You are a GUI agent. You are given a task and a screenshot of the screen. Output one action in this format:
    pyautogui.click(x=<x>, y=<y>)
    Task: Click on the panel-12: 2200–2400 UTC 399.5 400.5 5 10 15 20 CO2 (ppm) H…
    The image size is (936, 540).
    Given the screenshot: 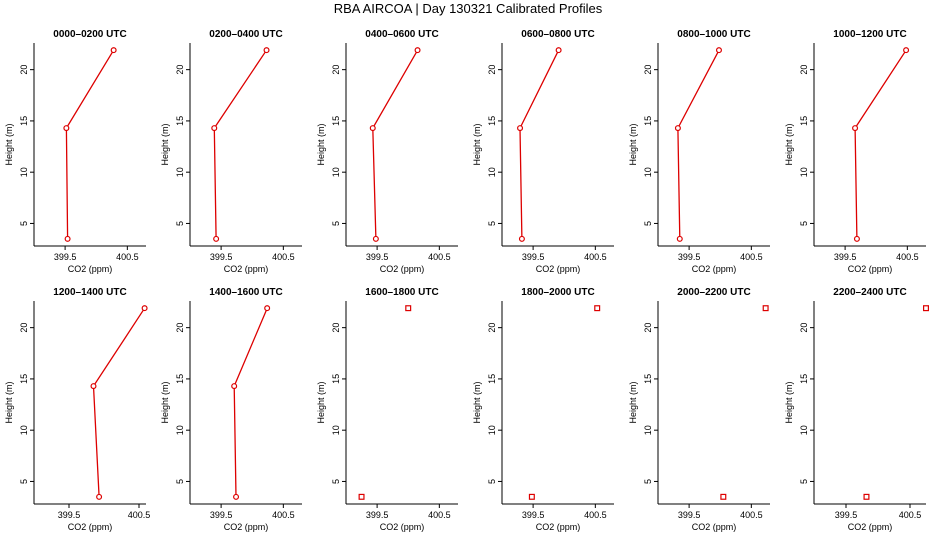 What is the action you would take?
    pyautogui.click(x=856, y=409)
    